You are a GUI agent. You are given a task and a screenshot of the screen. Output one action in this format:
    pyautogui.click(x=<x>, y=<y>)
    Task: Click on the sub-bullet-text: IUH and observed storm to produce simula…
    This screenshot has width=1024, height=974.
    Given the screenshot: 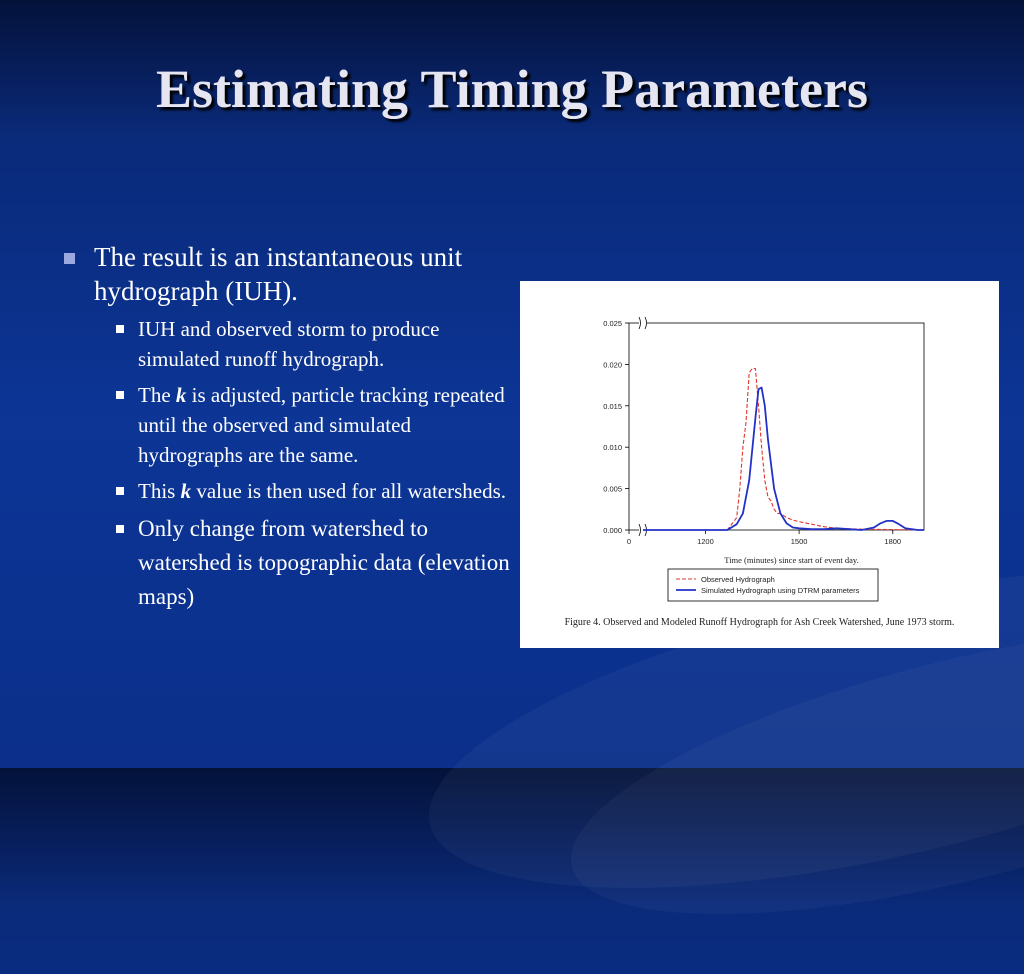 What is the action you would take?
    pyautogui.click(x=289, y=344)
    